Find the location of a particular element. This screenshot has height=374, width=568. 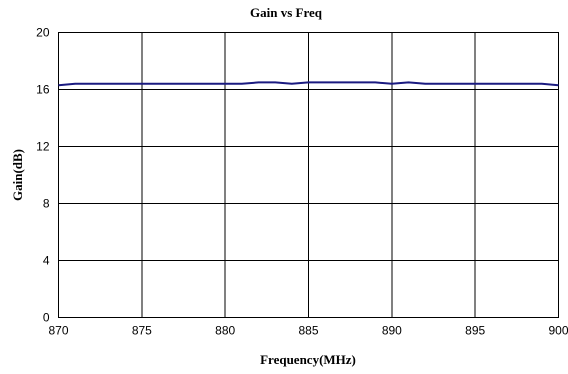

chart-title: Gain vs Freq is located at coordinates (286, 12).